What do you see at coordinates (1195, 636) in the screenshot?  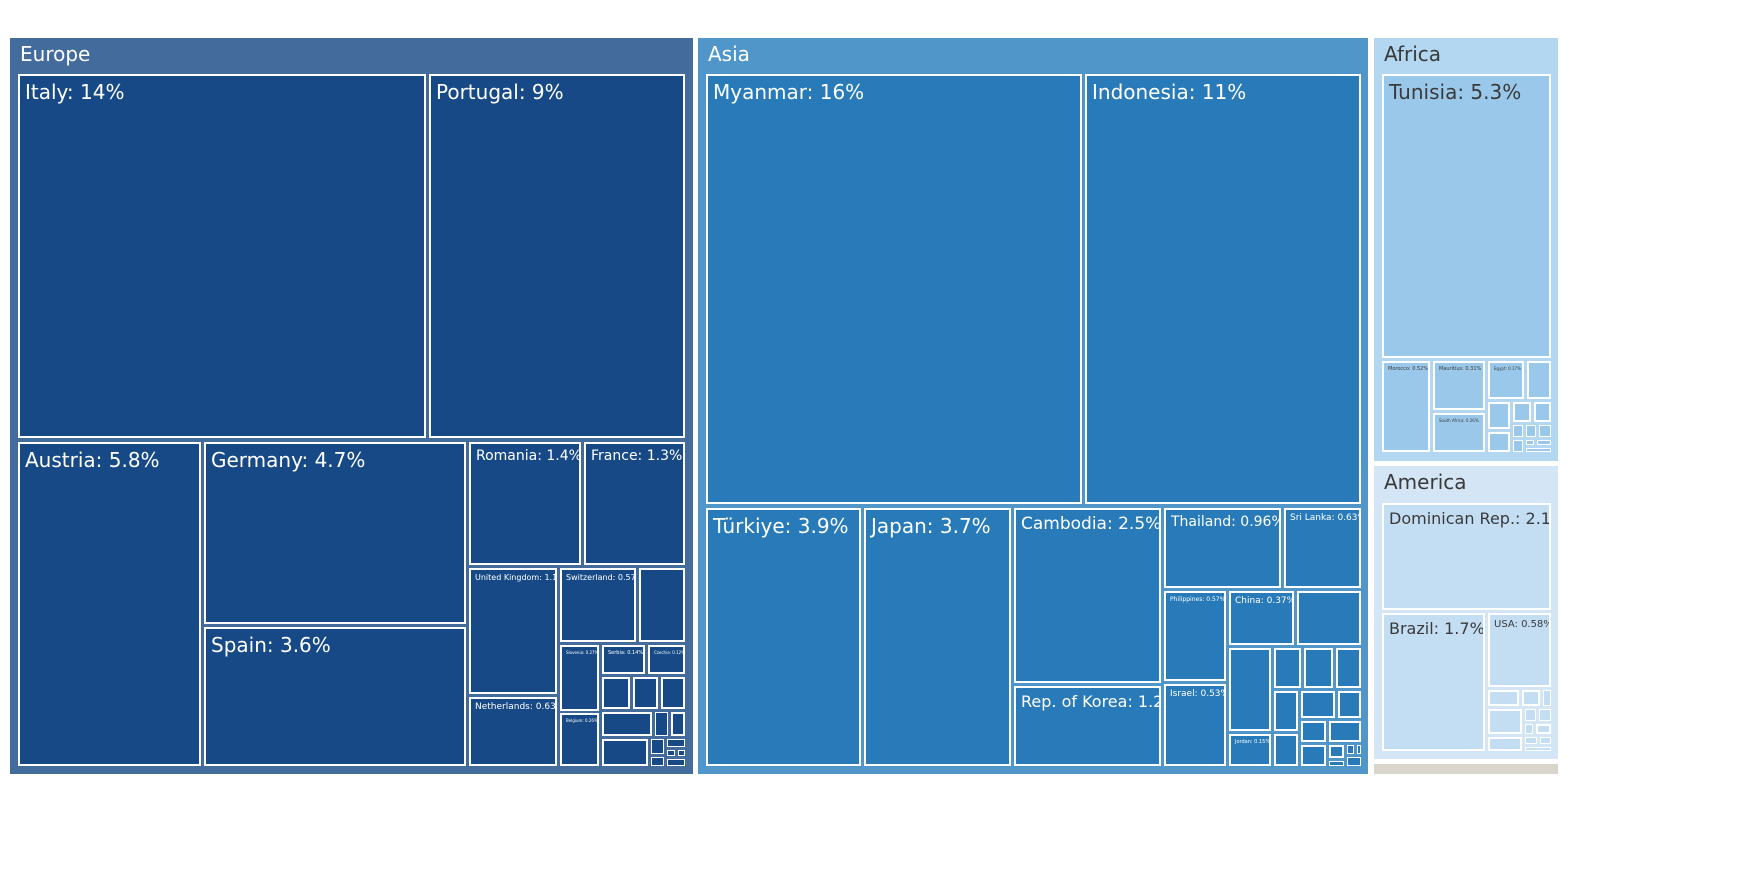 I see `tile-philippines: Philippines: 0.57%` at bounding box center [1195, 636].